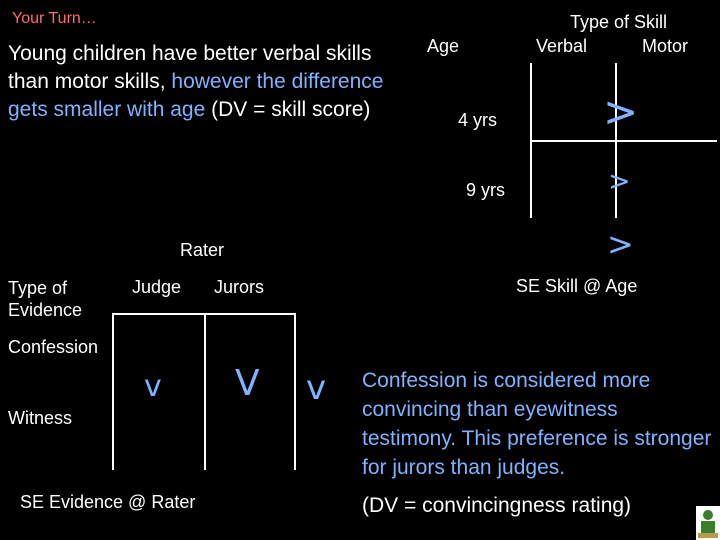  What do you see at coordinates (108, 502) in the screenshot?
I see `evidence-se-label: SE Evidence @ Rater` at bounding box center [108, 502].